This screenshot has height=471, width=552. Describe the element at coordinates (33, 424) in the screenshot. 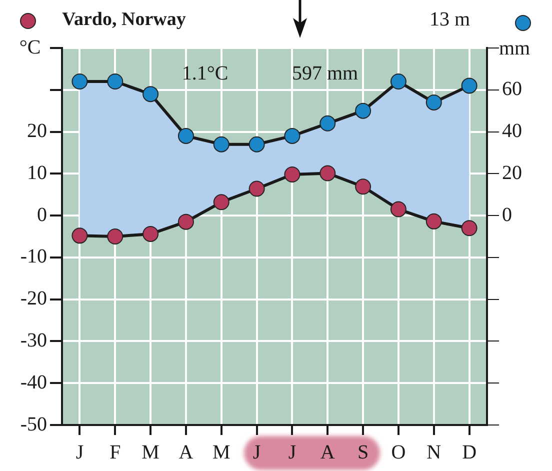

I see `y-tick-label: -50` at that location.